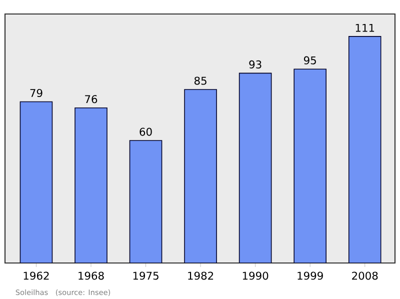  What do you see at coordinates (145, 276) in the screenshot?
I see `x-tick-label: 1975` at bounding box center [145, 276].